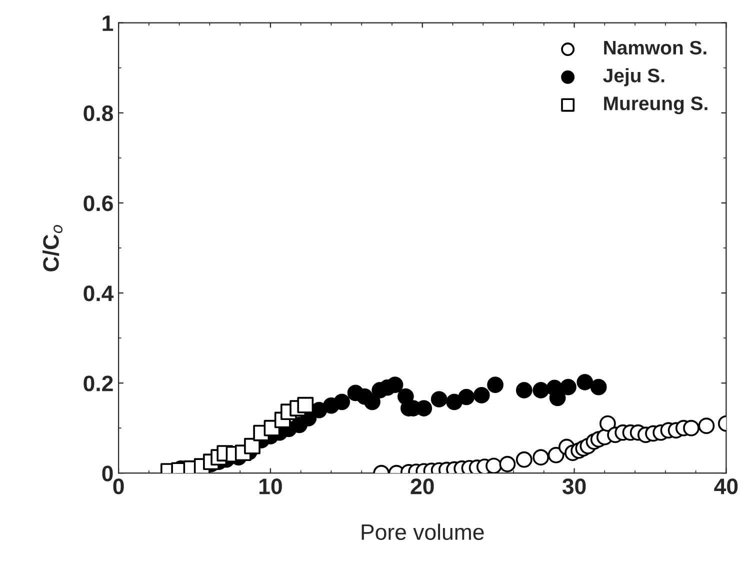 Image resolution: width=741 pixels, height=570 pixels. Describe the element at coordinates (271, 486) in the screenshot. I see `x-tick-label: 10` at that location.